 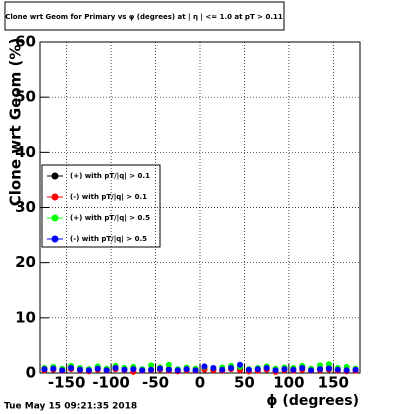 What do you see at coordinates (25, 207) in the screenshot?
I see `y-tick-label: 30` at bounding box center [25, 207].